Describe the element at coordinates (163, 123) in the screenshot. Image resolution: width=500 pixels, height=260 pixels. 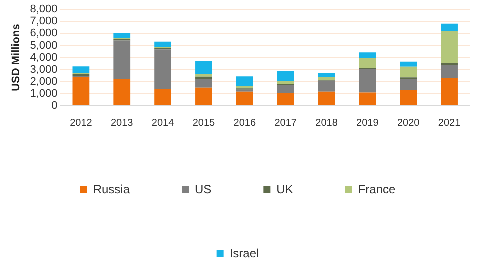
I see `x-tick-label: 2014` at that location.